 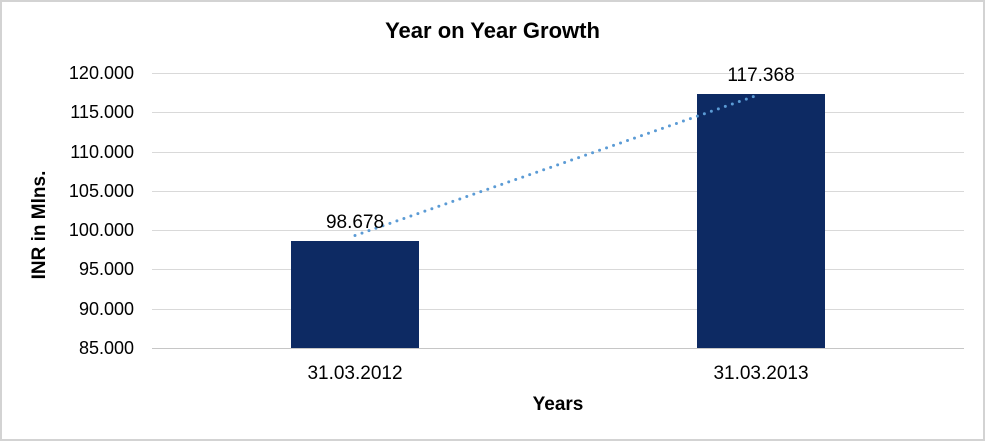 What do you see at coordinates (355, 222) in the screenshot?
I see `data-label: 98.678` at bounding box center [355, 222].